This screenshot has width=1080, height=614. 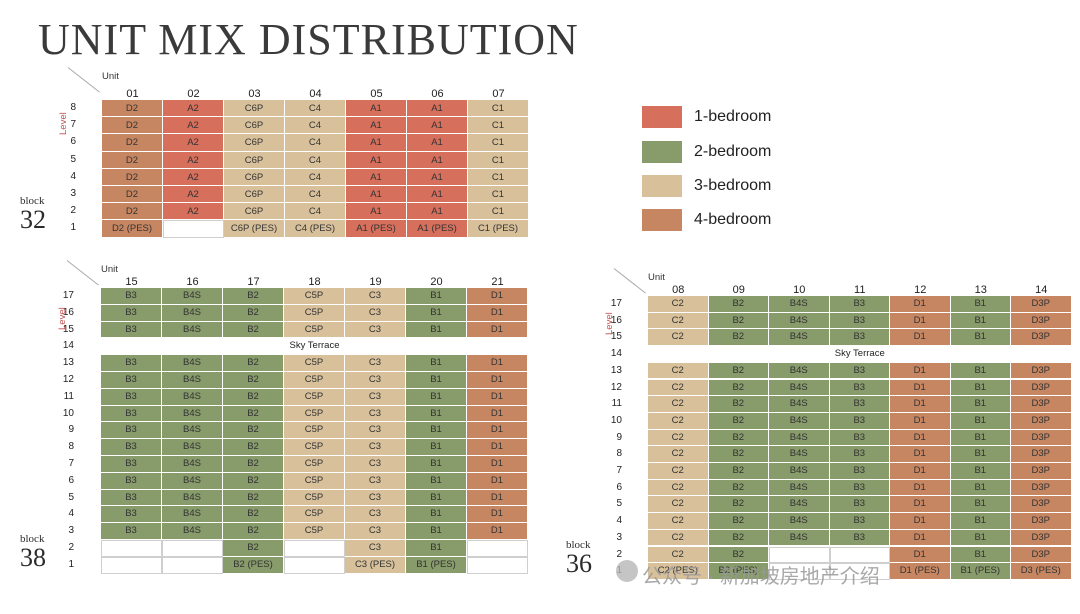 What do you see at coordinates (860, 290) in the screenshot?
I see `unit-column-header: 11` at bounding box center [860, 290].